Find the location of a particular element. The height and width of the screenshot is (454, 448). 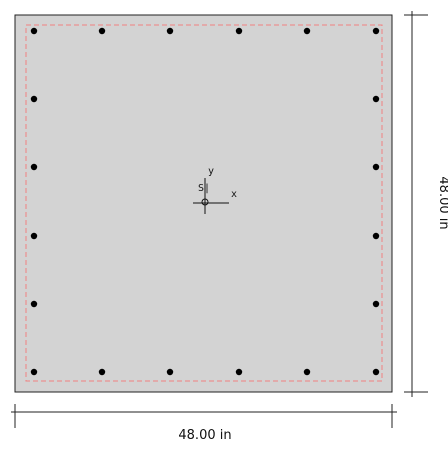

width-label: 48.00 in is located at coordinates (204, 435).